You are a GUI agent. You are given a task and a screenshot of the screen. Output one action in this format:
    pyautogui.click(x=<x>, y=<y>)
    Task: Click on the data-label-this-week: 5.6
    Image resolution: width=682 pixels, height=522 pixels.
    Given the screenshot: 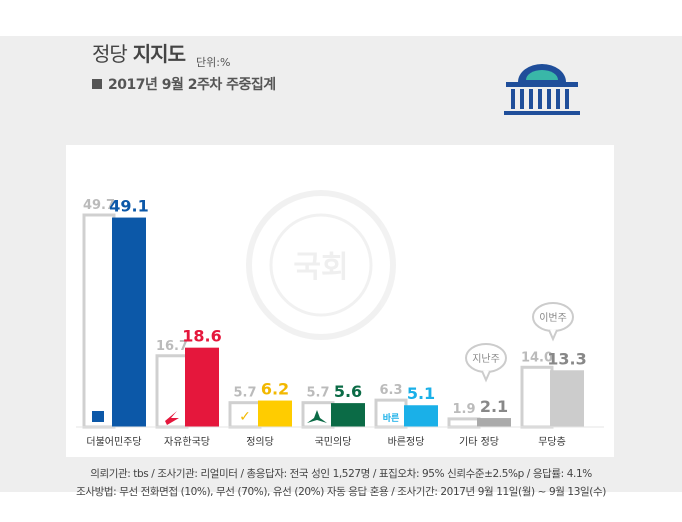 What is the action you would take?
    pyautogui.click(x=348, y=391)
    